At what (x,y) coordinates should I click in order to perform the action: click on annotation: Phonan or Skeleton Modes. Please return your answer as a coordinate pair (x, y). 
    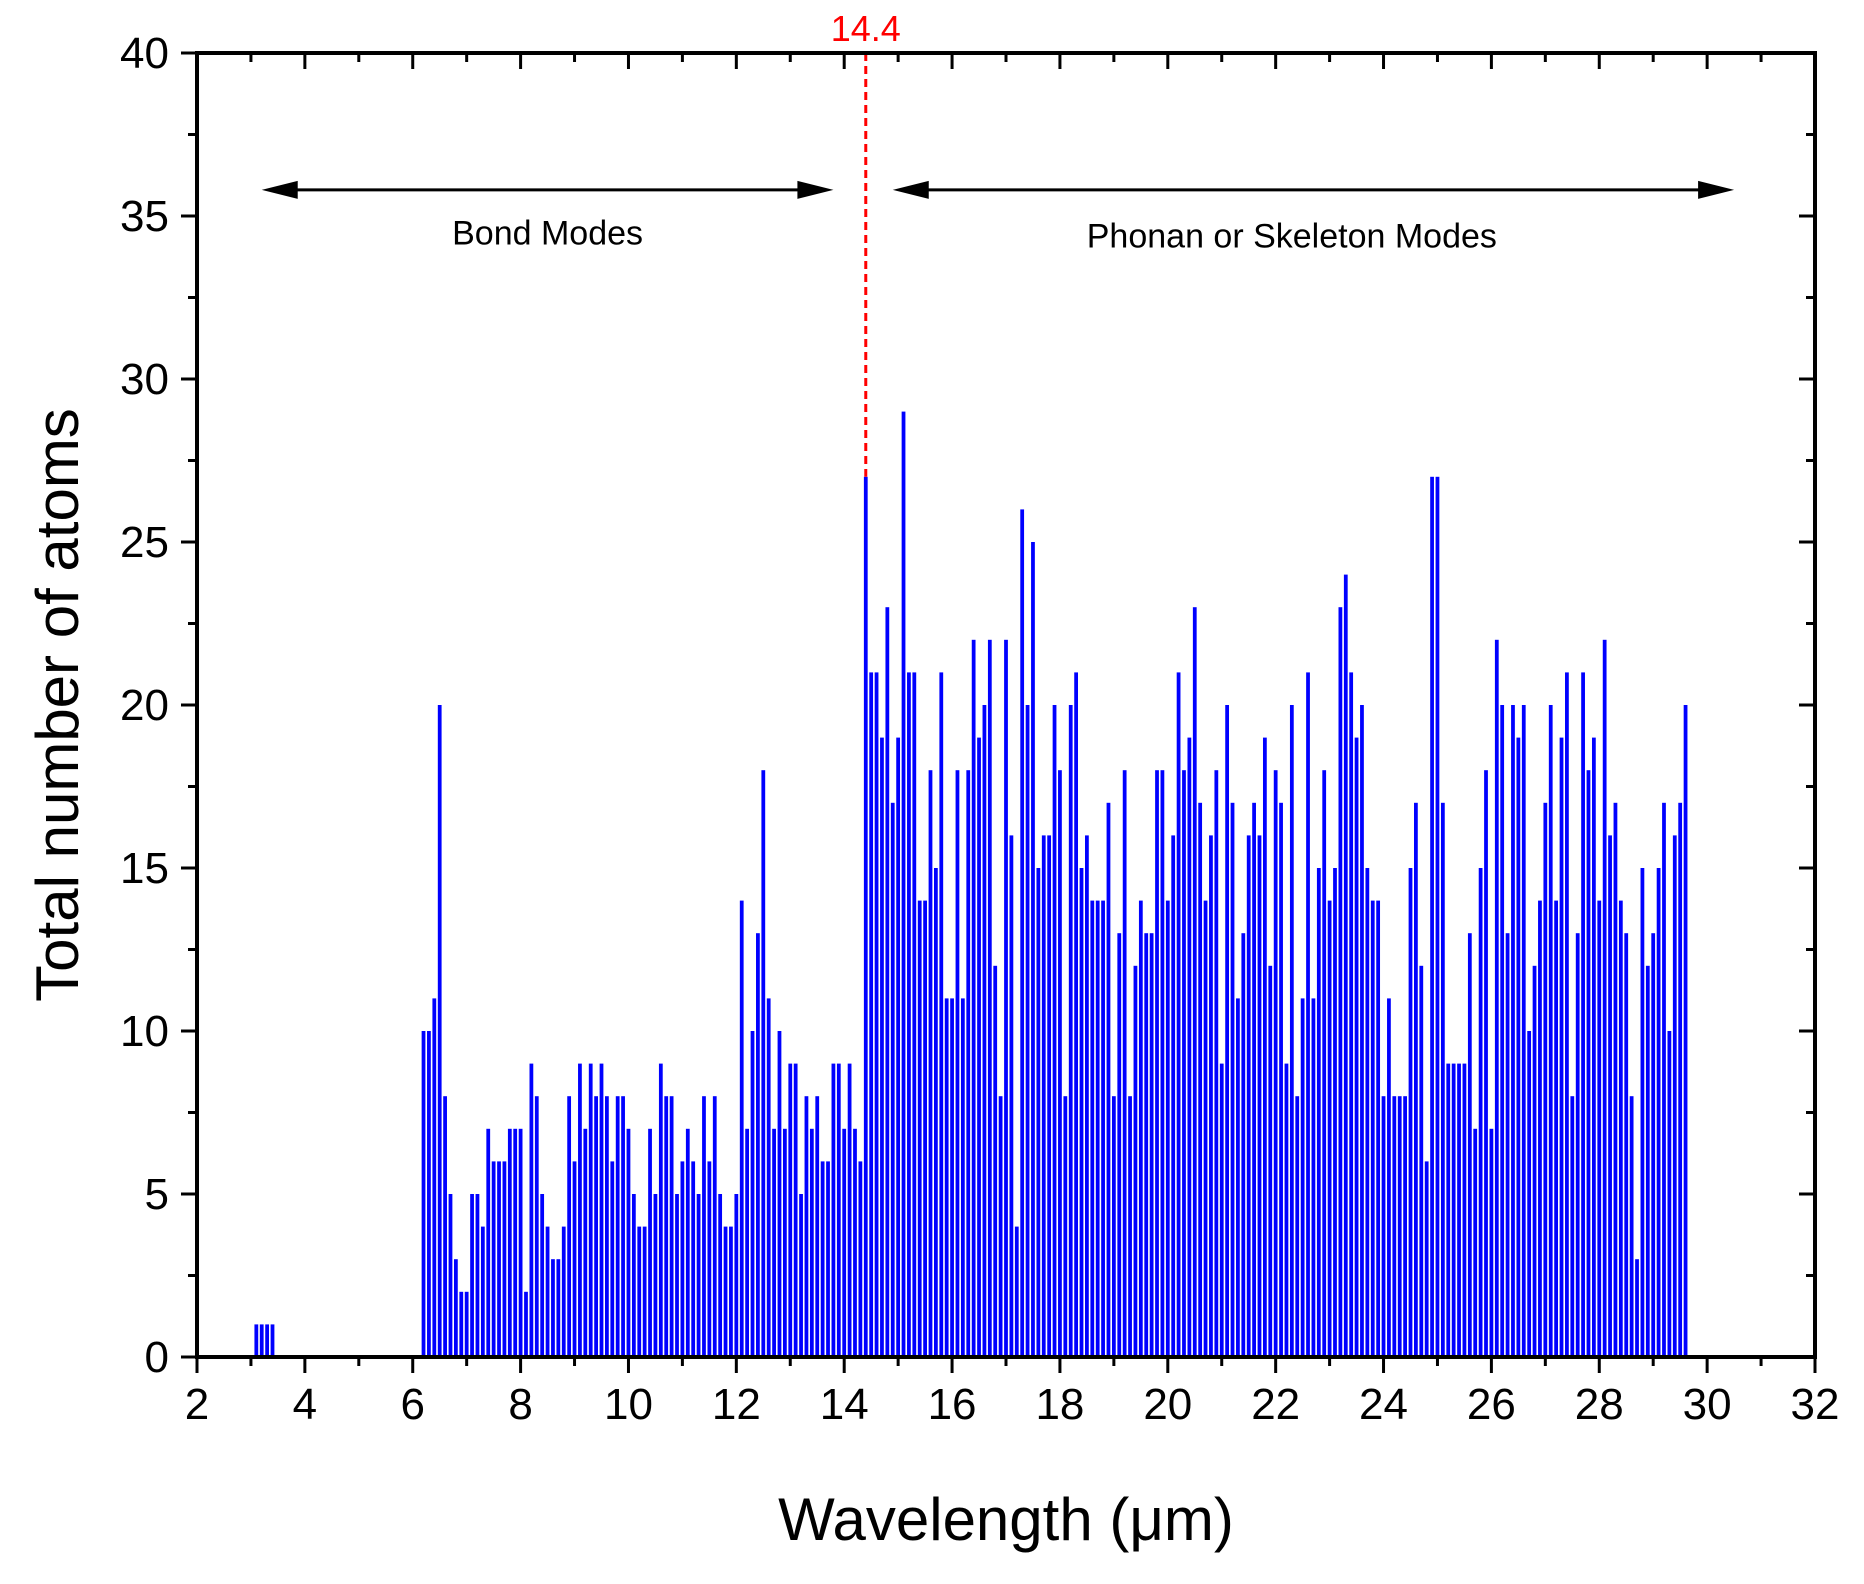
    Looking at the image, I should click on (1313, 218).